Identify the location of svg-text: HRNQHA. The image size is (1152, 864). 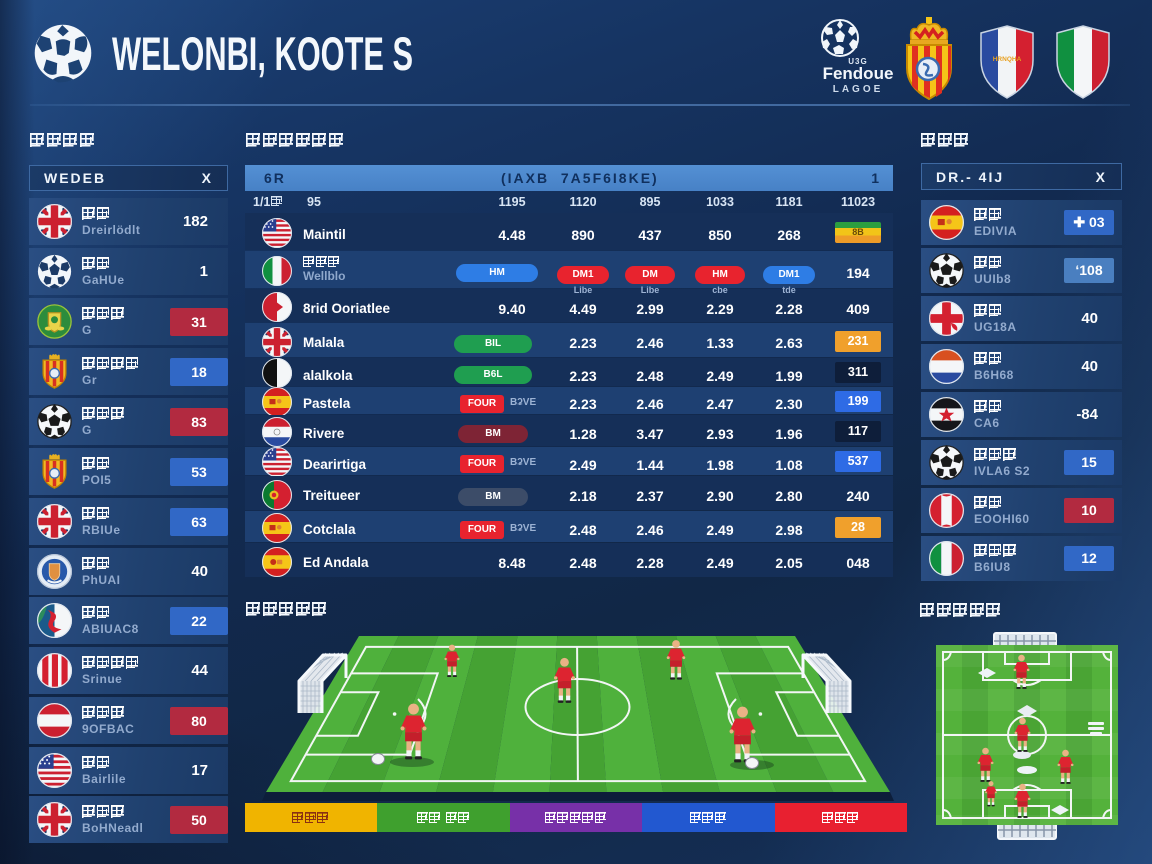
(1007, 59).